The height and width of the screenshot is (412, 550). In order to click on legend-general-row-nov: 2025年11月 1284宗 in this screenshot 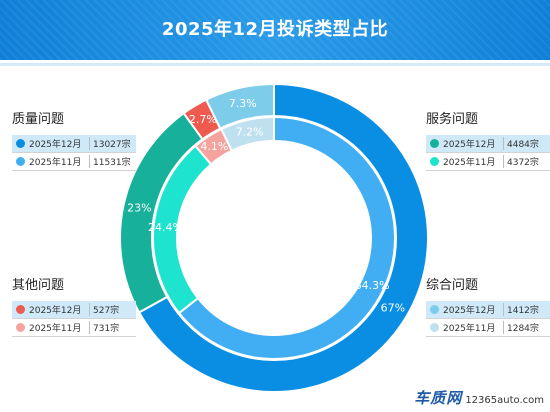, I will do `click(488, 328)`.